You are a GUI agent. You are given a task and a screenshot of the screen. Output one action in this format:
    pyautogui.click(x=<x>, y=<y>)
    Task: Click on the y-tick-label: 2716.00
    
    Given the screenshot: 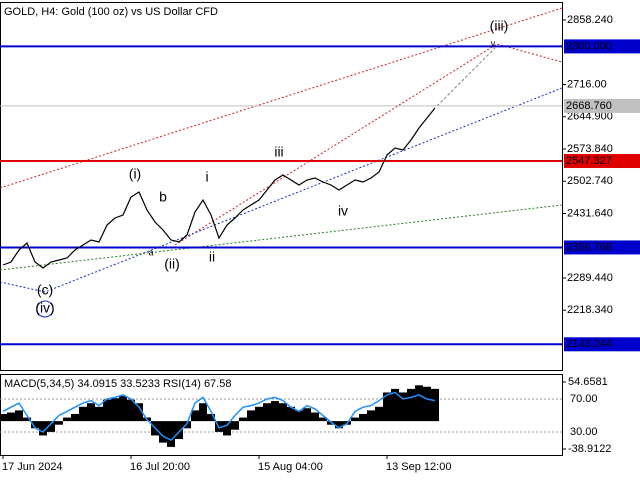 What is the action you would take?
    pyautogui.click(x=587, y=84)
    